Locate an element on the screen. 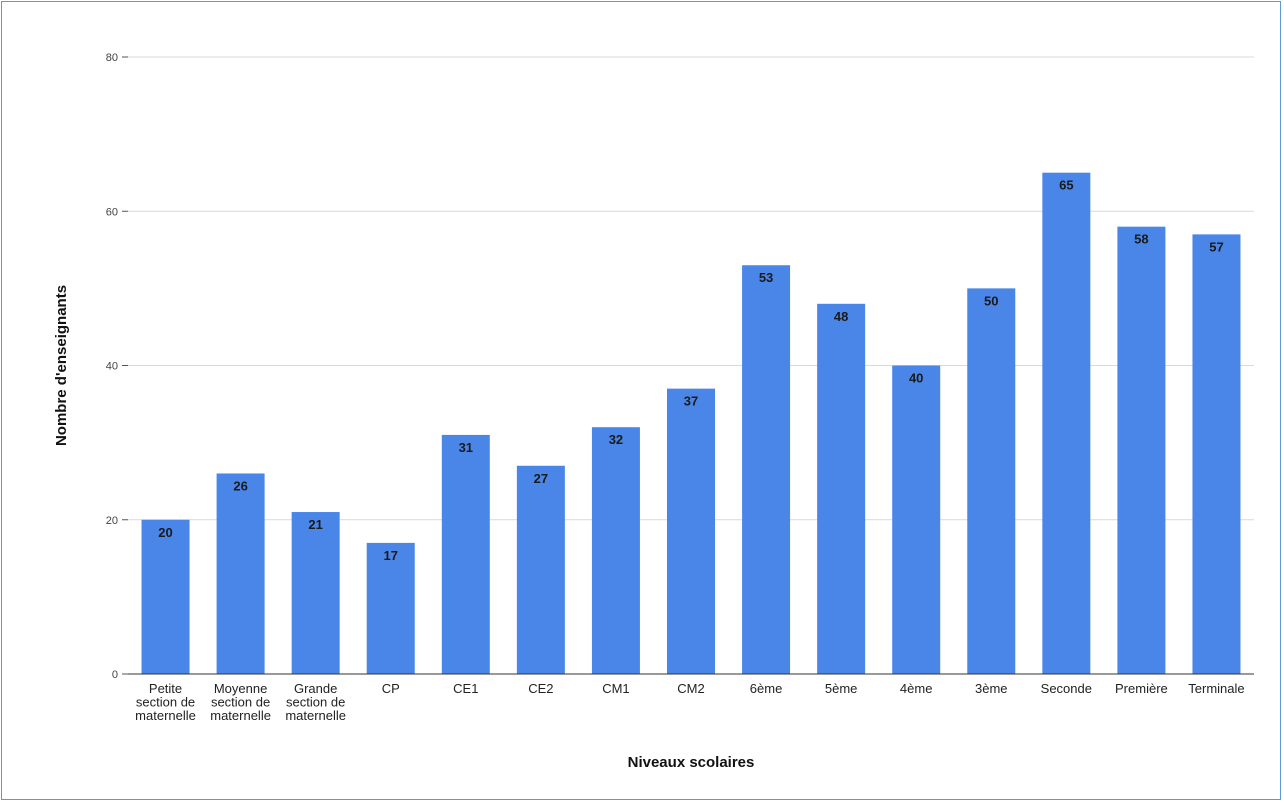 The height and width of the screenshot is (803, 1284). x-tick-label: Petite section de maternelle is located at coordinates (165, 702).